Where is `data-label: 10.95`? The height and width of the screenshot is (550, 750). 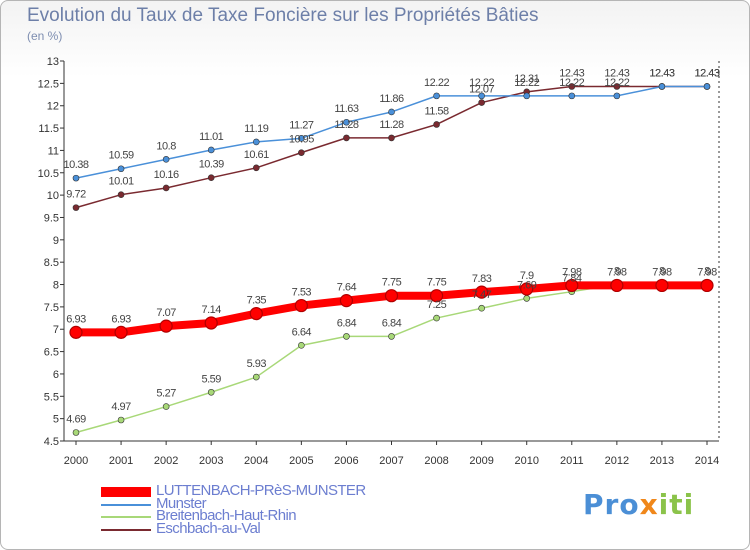 data-label: 10.95 is located at coordinates (301, 140).